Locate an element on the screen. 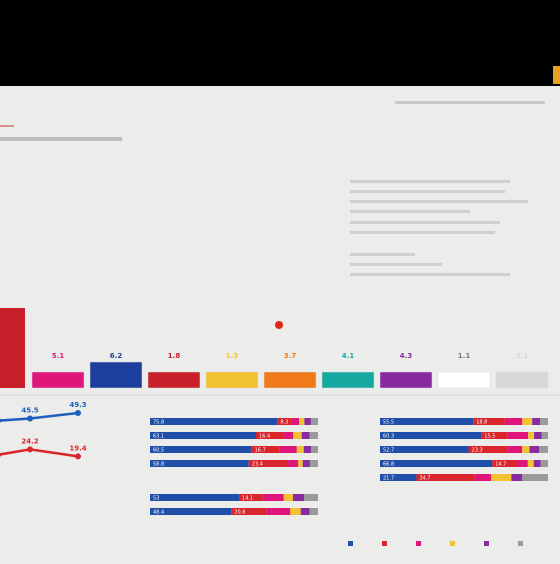 The image size is (560, 564). segment-label: 14.7 is located at coordinates (500, 465).